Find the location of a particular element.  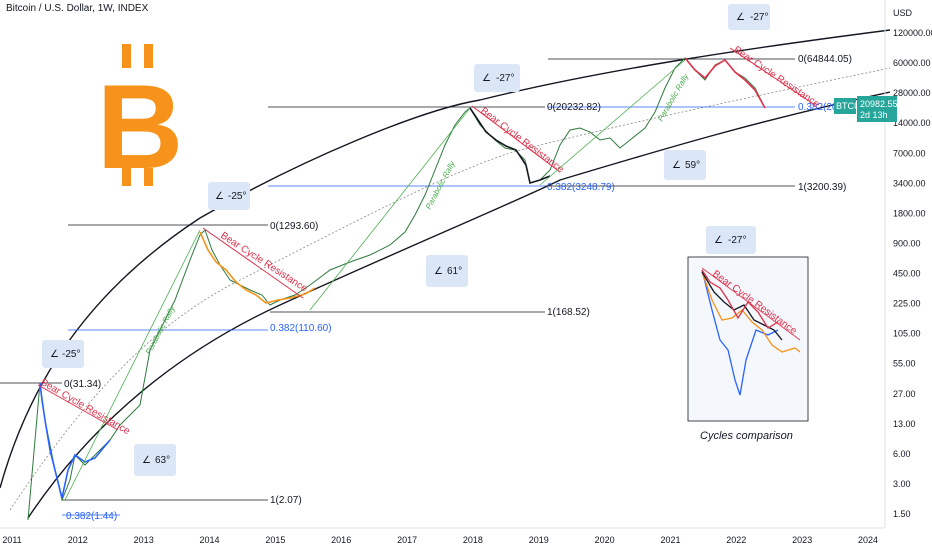

svg-text: 63° is located at coordinates (162, 460).